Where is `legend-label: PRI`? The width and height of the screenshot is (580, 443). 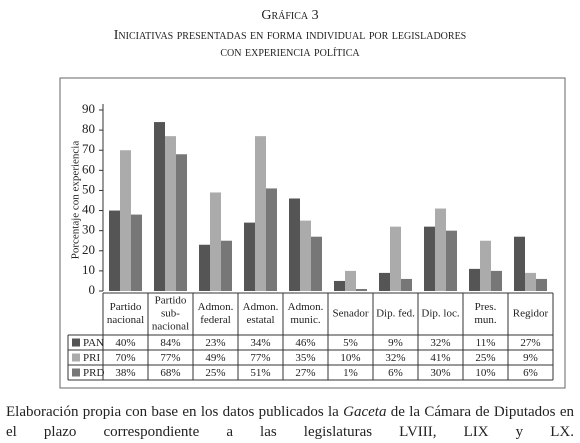
legend-label: PRI is located at coordinates (91, 358).